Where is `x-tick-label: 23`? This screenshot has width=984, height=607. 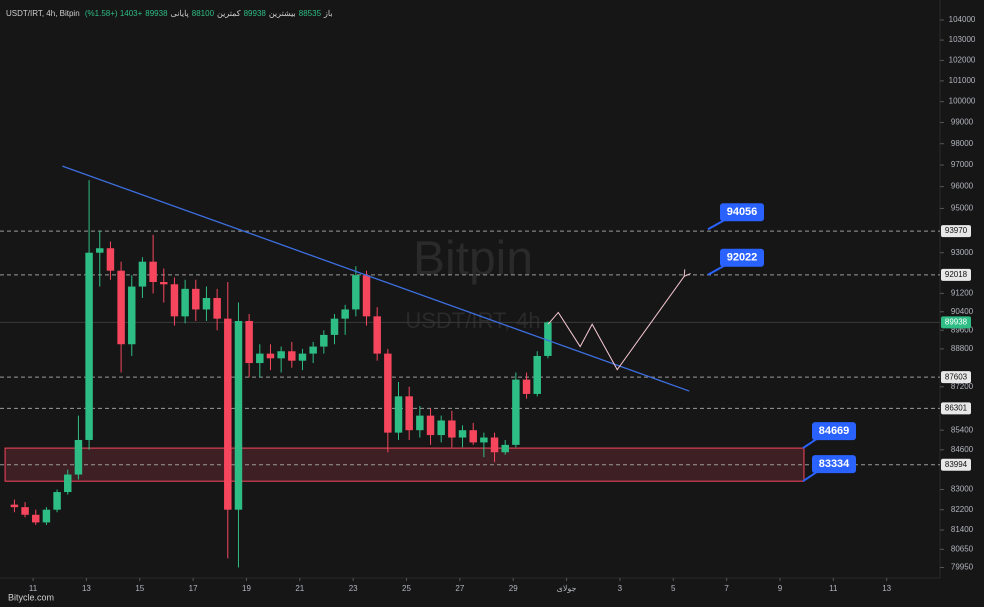 x-tick-label: 23 is located at coordinates (353, 588).